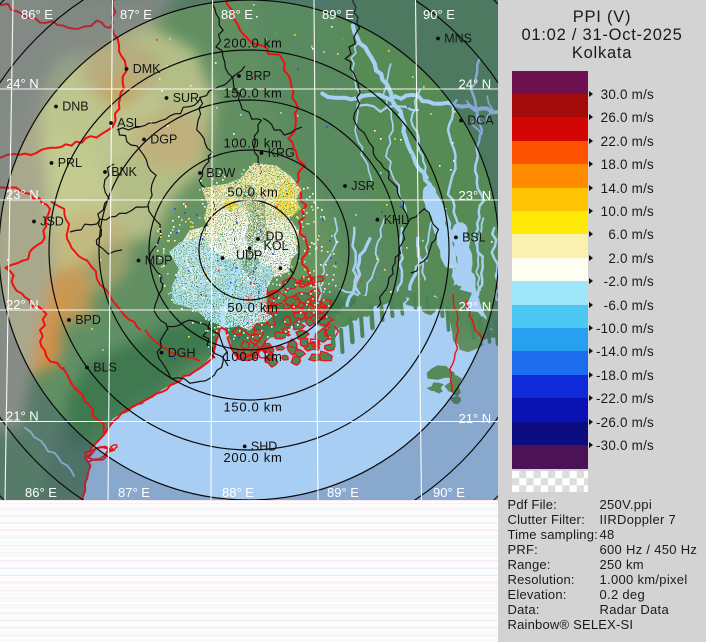 The image size is (706, 642). I want to click on svg-text: BLS, so click(105, 368).